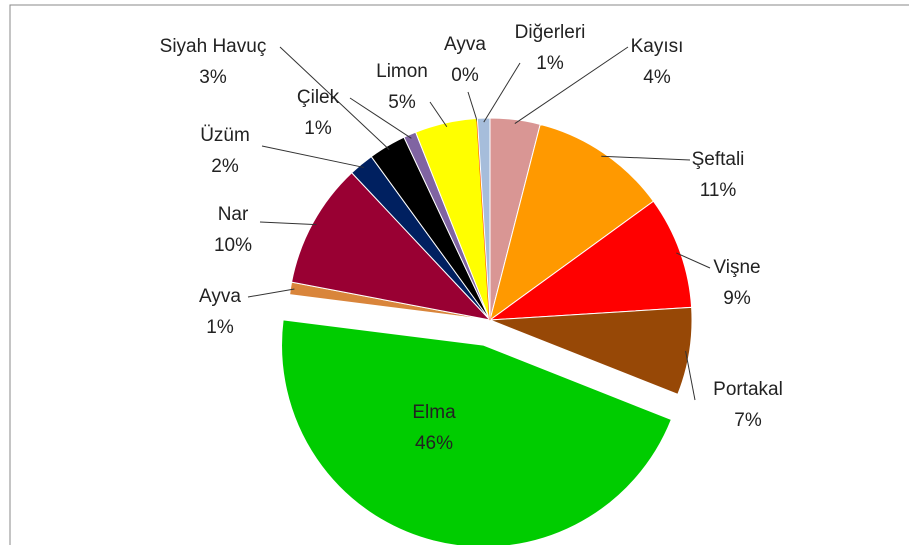 This screenshot has width=909, height=550. Describe the element at coordinates (657, 77) in the screenshot. I see `slice-value-label: 4%` at that location.